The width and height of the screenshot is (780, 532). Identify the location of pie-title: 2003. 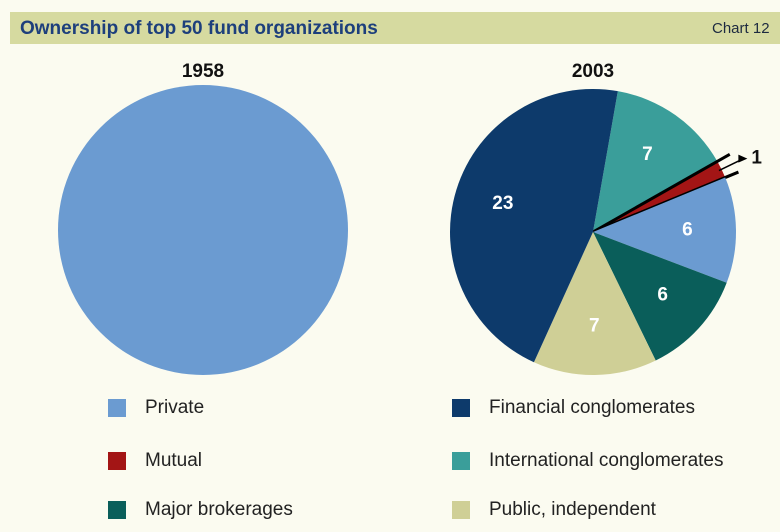
(593, 71).